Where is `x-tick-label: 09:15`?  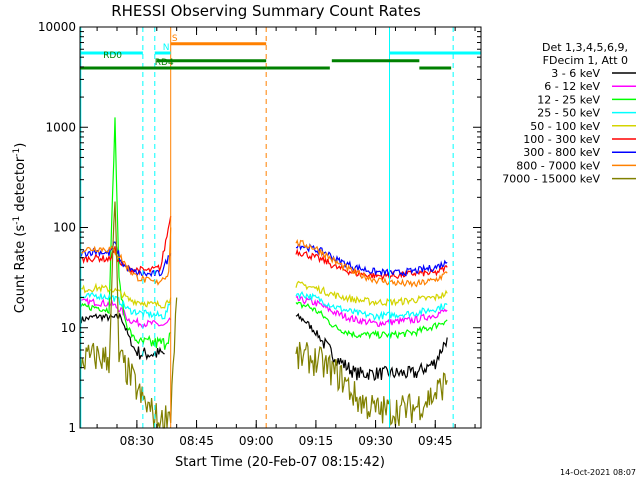 x-tick-label: 09:15 is located at coordinates (316, 441).